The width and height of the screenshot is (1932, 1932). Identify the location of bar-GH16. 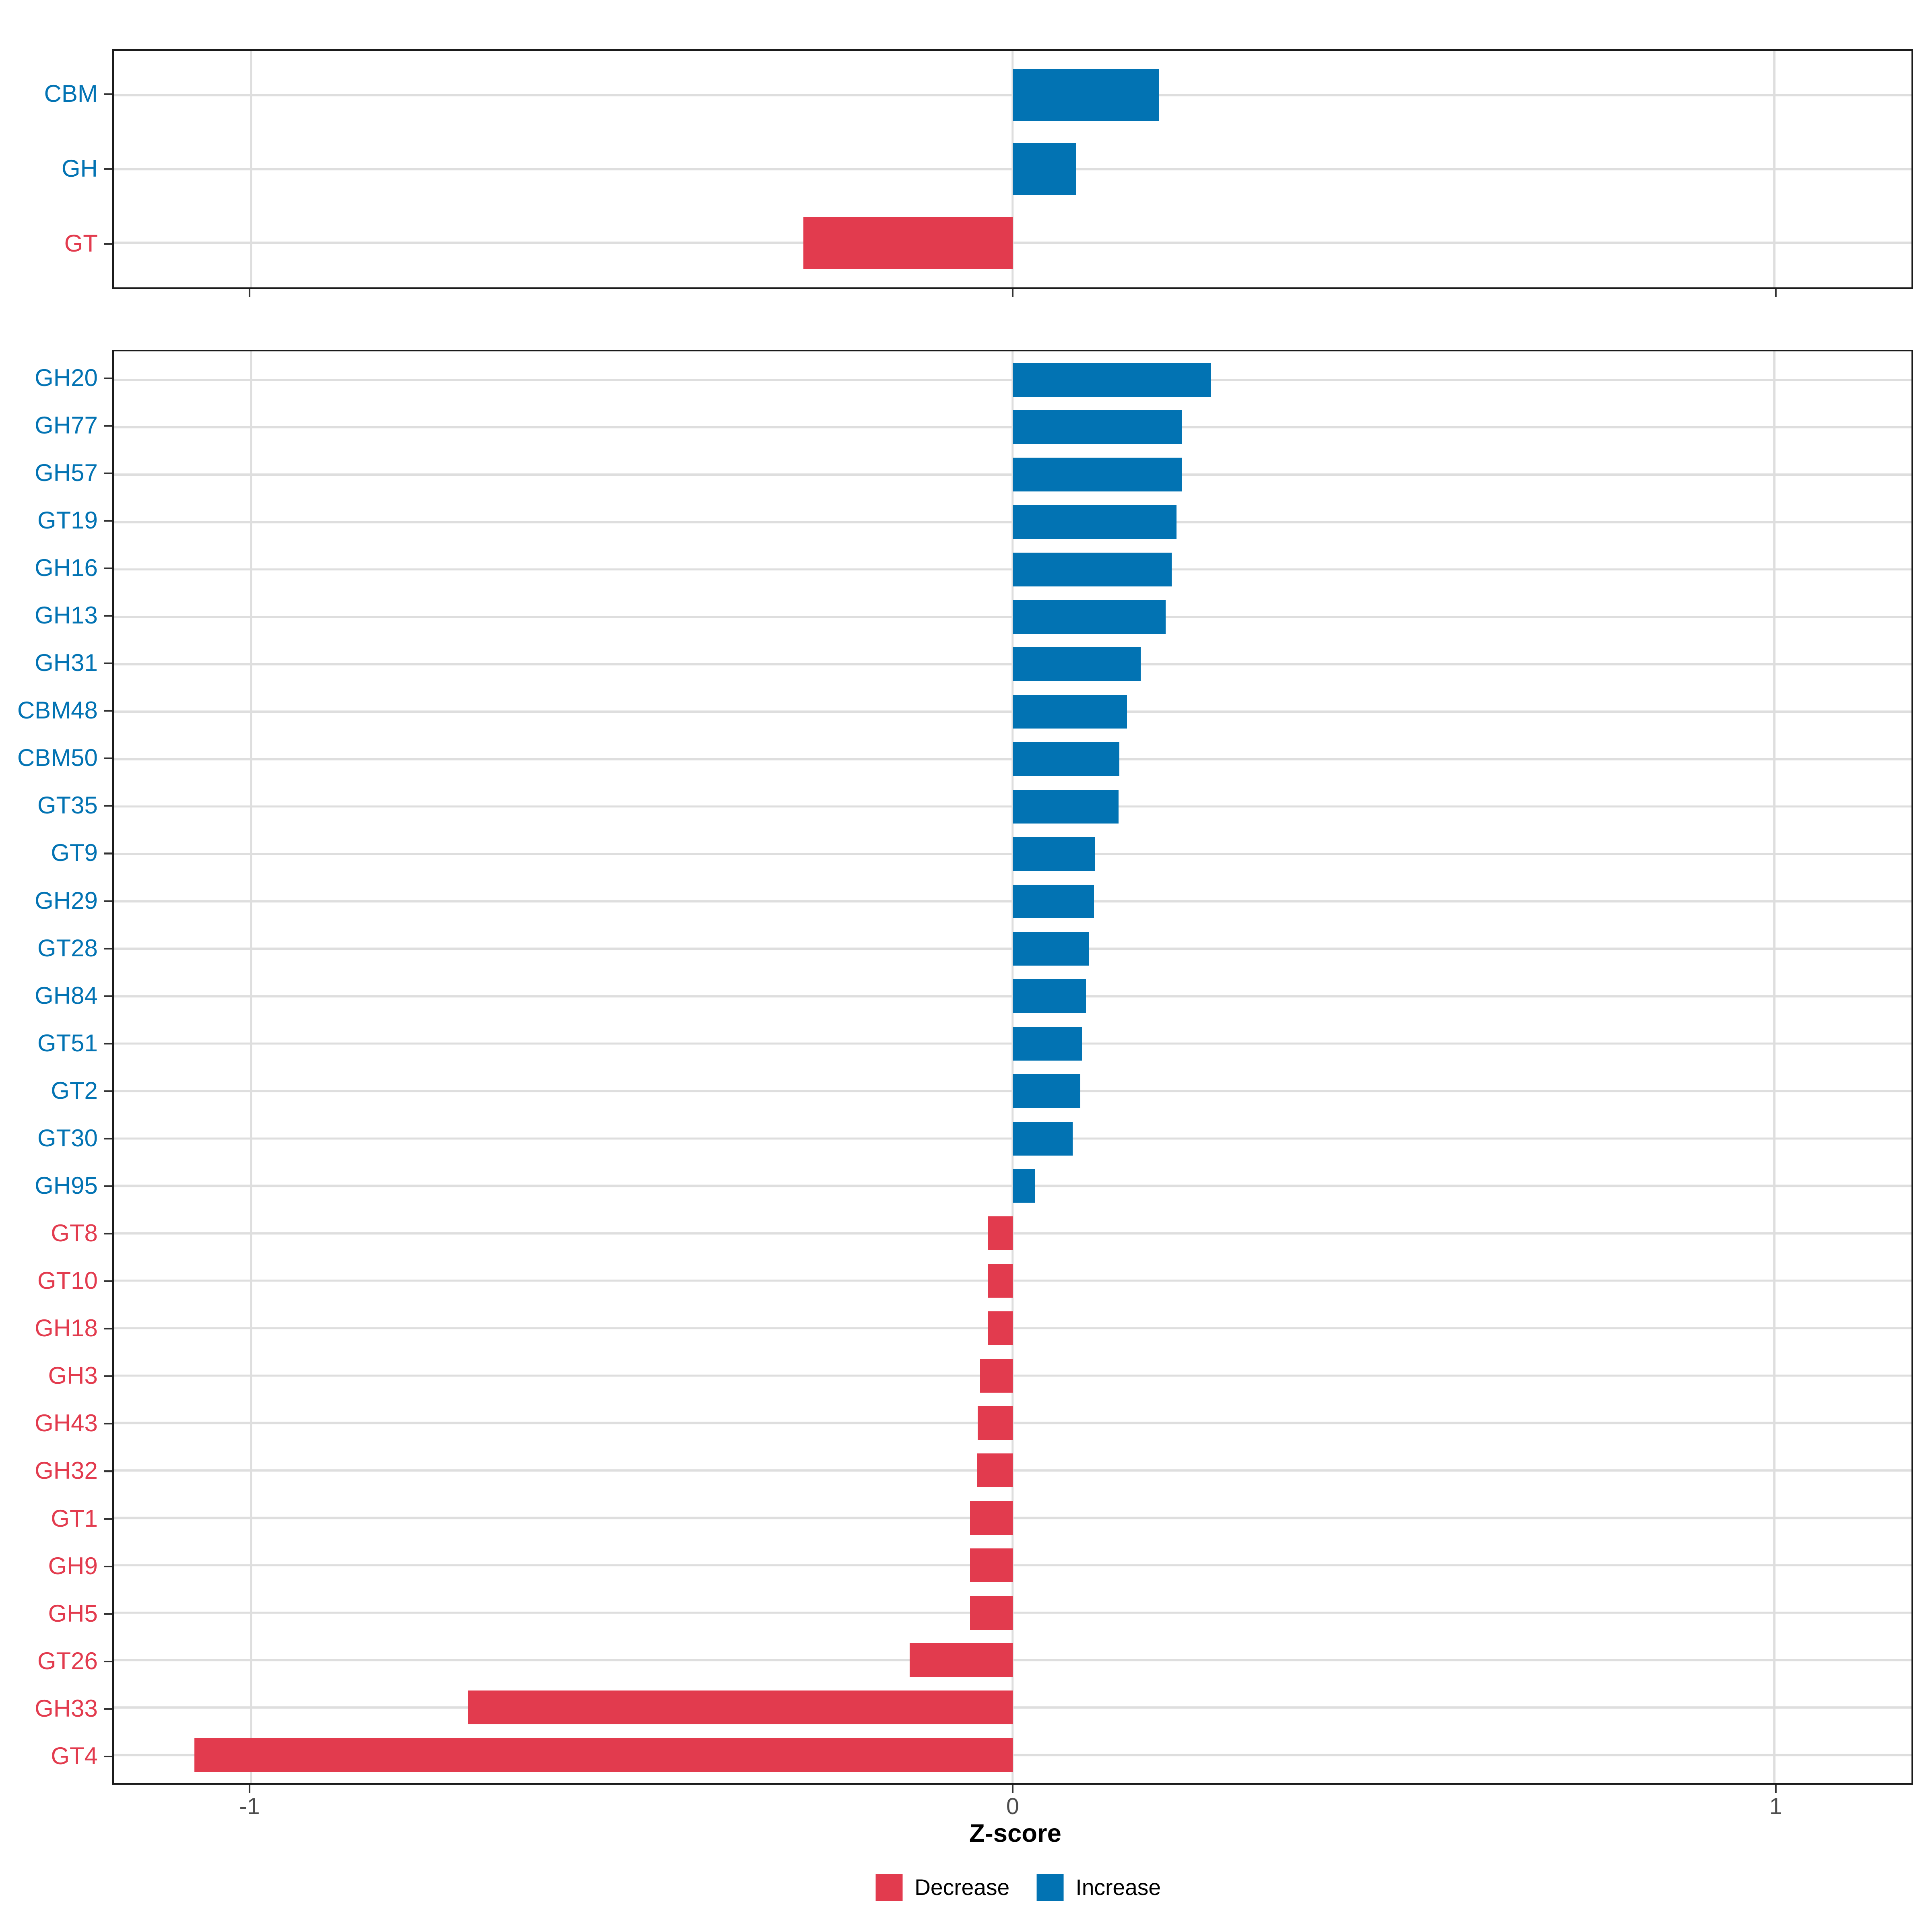
(1092, 569).